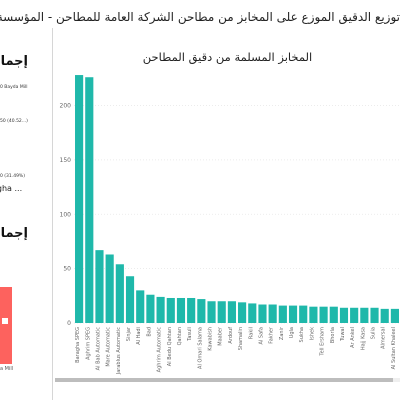 This screenshot has height=400, width=400. I want to click on x-tick-label: Al Safa, so click(261, 335).